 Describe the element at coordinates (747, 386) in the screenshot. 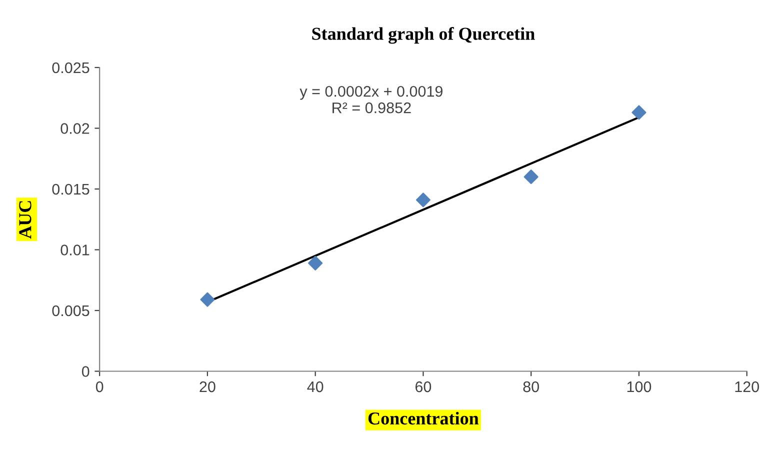

I see `x-tick-label: 120` at that location.